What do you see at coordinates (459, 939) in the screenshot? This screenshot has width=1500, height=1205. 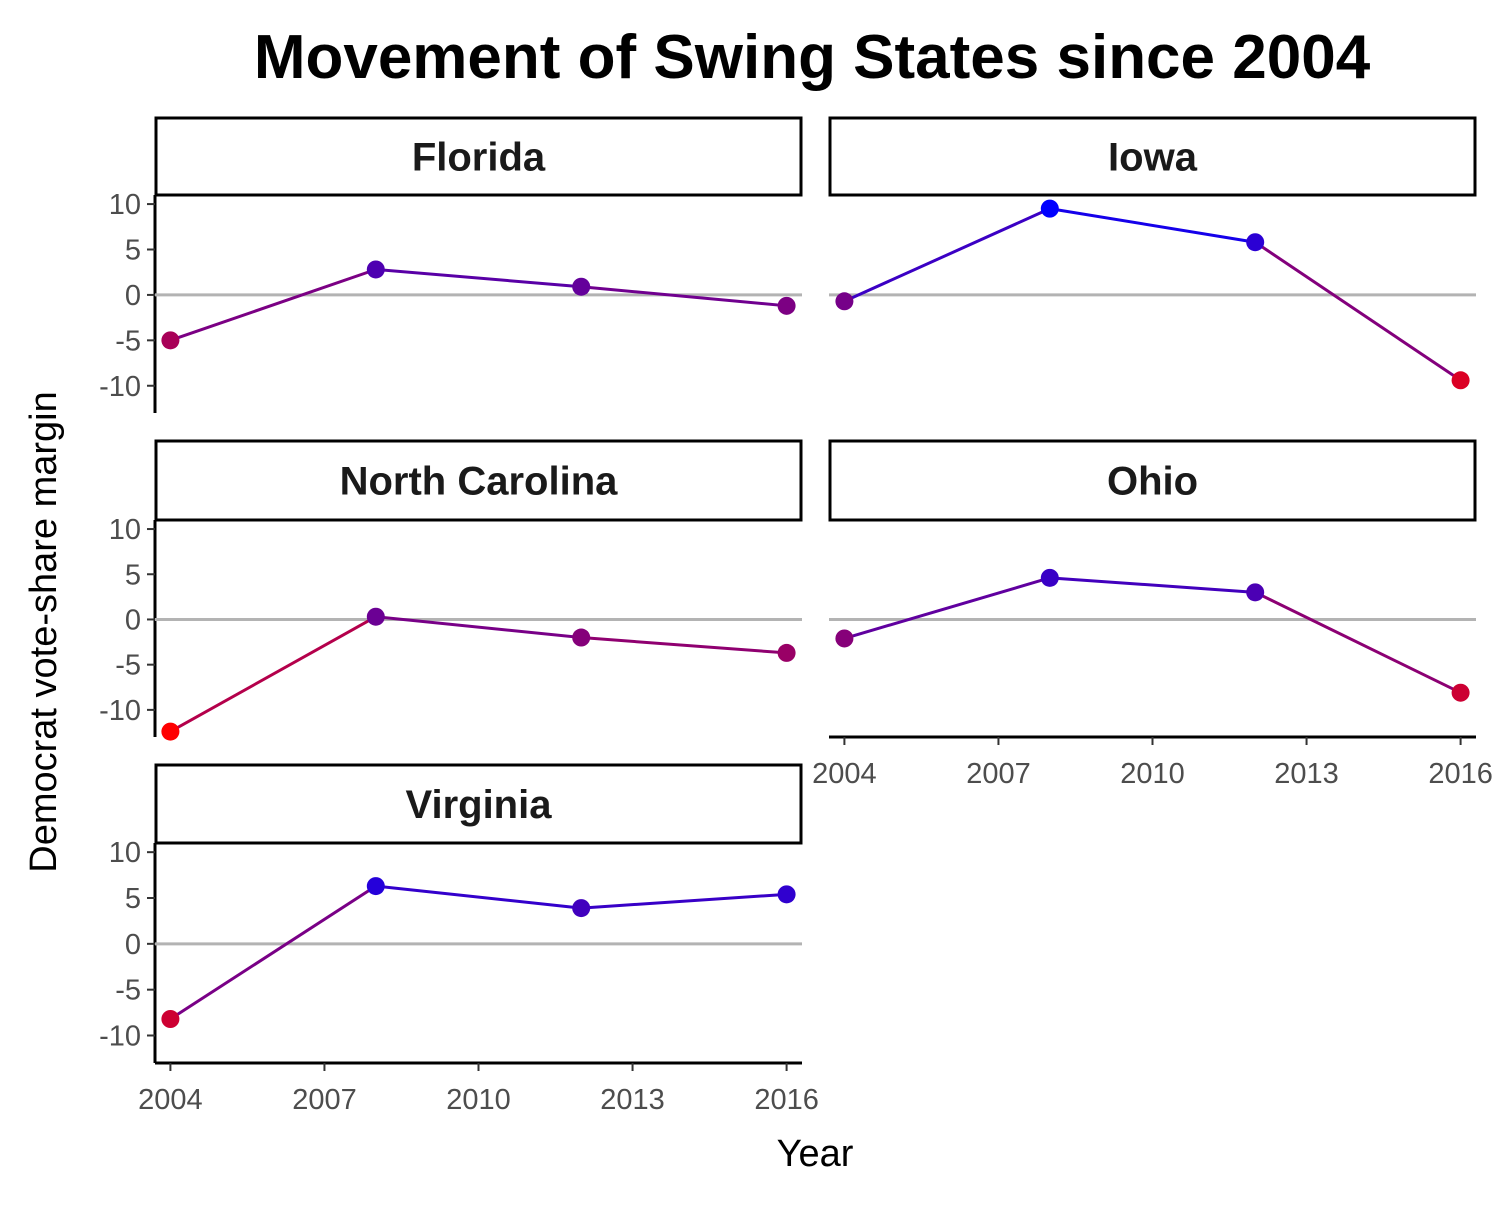 I see `panel-virginia: Virginia 10 5 0 -5 -10 2004 2007 2010 2013 2016` at bounding box center [459, 939].